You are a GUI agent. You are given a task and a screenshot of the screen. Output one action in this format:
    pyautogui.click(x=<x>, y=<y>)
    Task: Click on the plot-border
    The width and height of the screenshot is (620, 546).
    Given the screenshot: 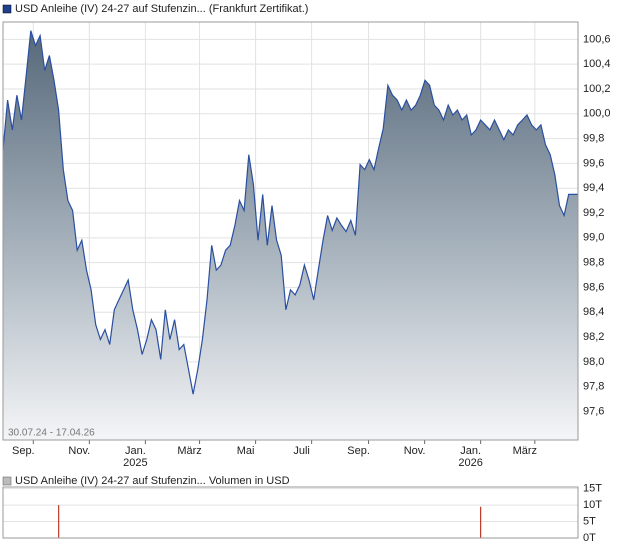 What is the action you would take?
    pyautogui.click(x=290, y=512)
    